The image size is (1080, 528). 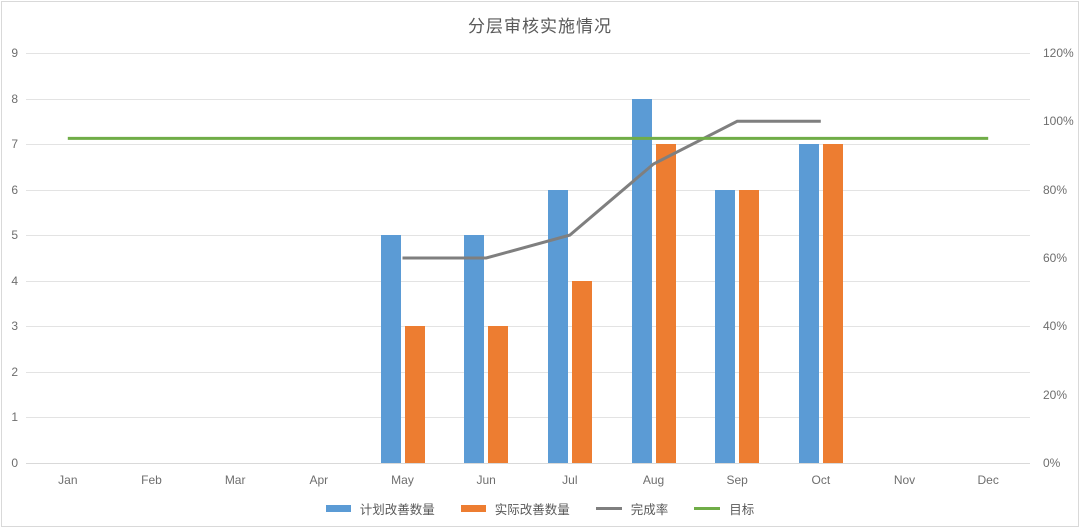 I want to click on x-axis-category-label: Aug, so click(x=653, y=480).